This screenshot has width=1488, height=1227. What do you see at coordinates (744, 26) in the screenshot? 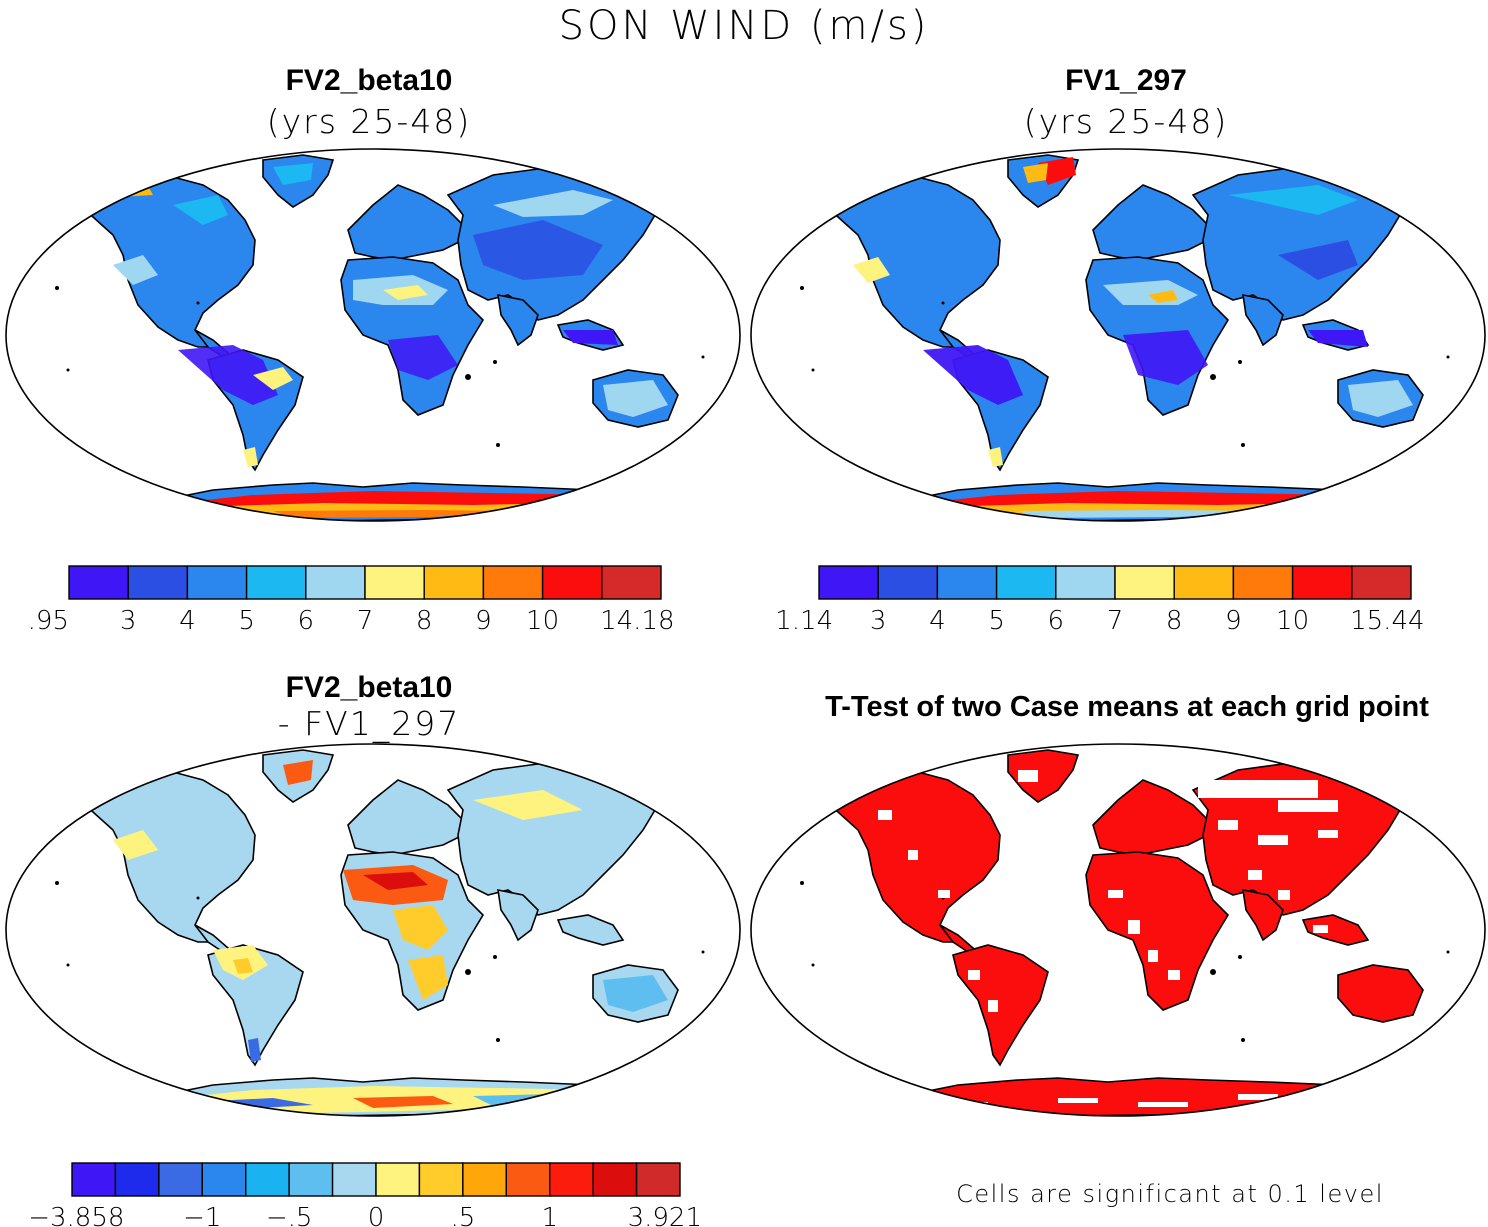
I see `figure-title: SON WIND (m/s)` at bounding box center [744, 26].